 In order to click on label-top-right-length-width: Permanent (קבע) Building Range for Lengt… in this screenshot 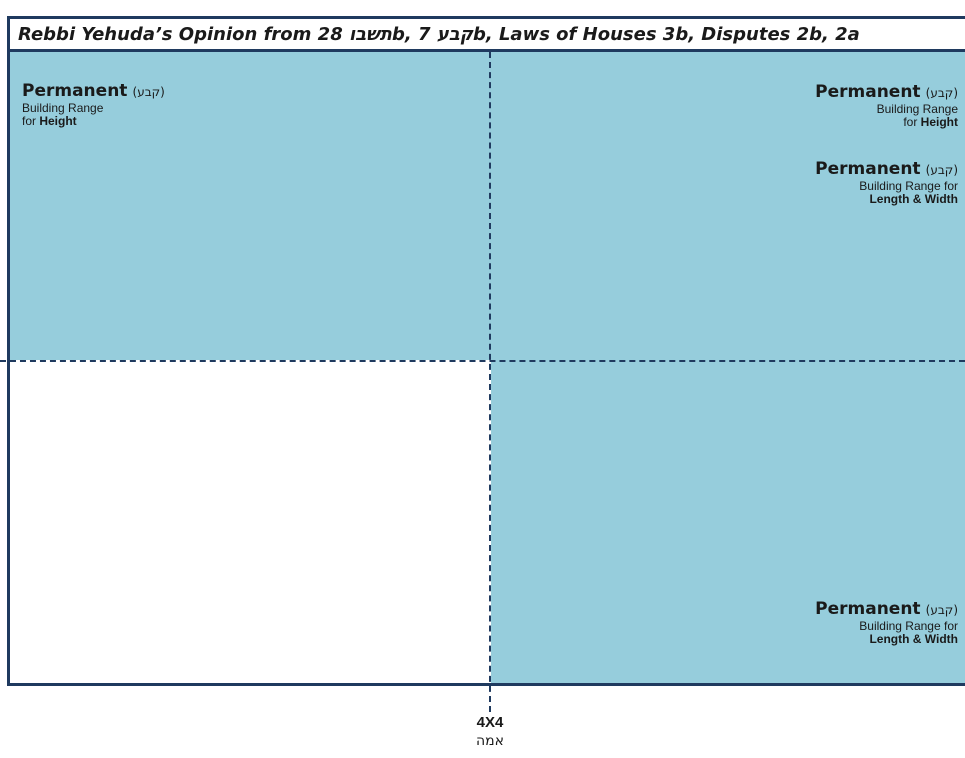, I will do `click(886, 183)`.